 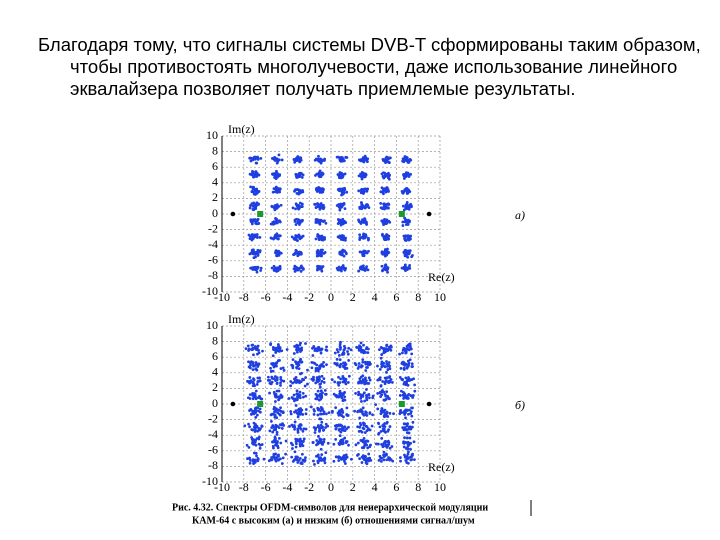 What do you see at coordinates (520, 215) in the screenshot?
I see `panel-tag: а)` at bounding box center [520, 215].